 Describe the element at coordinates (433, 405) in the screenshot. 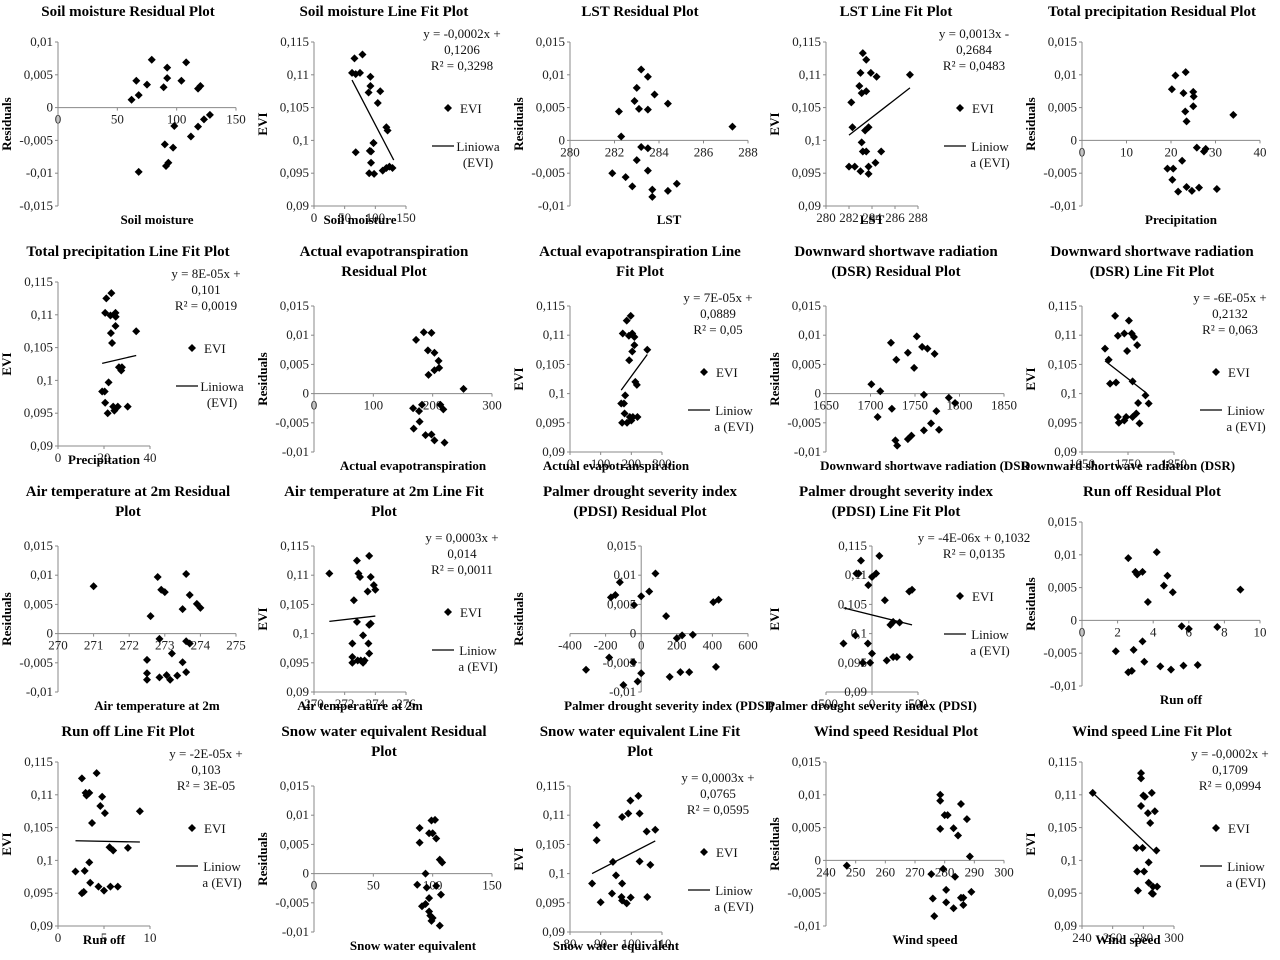

I see `x-tick-label: 200` at that location.